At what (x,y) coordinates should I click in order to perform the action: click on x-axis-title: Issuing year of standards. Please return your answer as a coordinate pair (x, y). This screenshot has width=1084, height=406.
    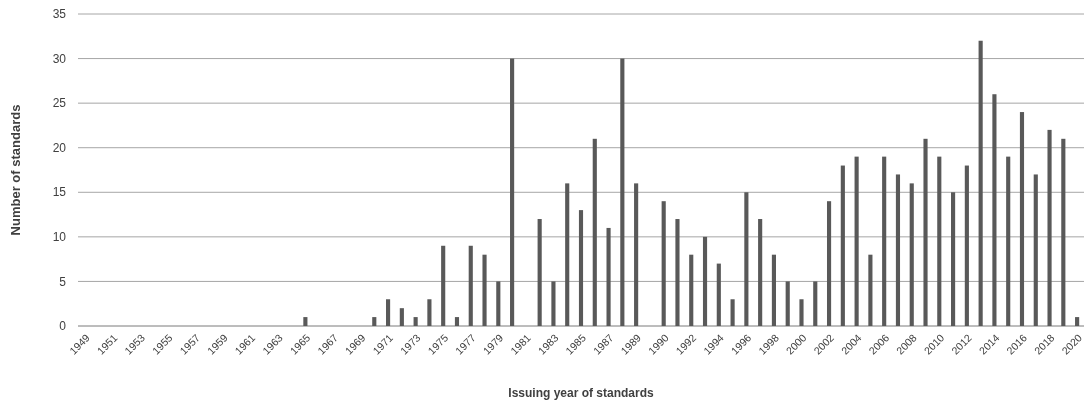
    Looking at the image, I should click on (581, 393).